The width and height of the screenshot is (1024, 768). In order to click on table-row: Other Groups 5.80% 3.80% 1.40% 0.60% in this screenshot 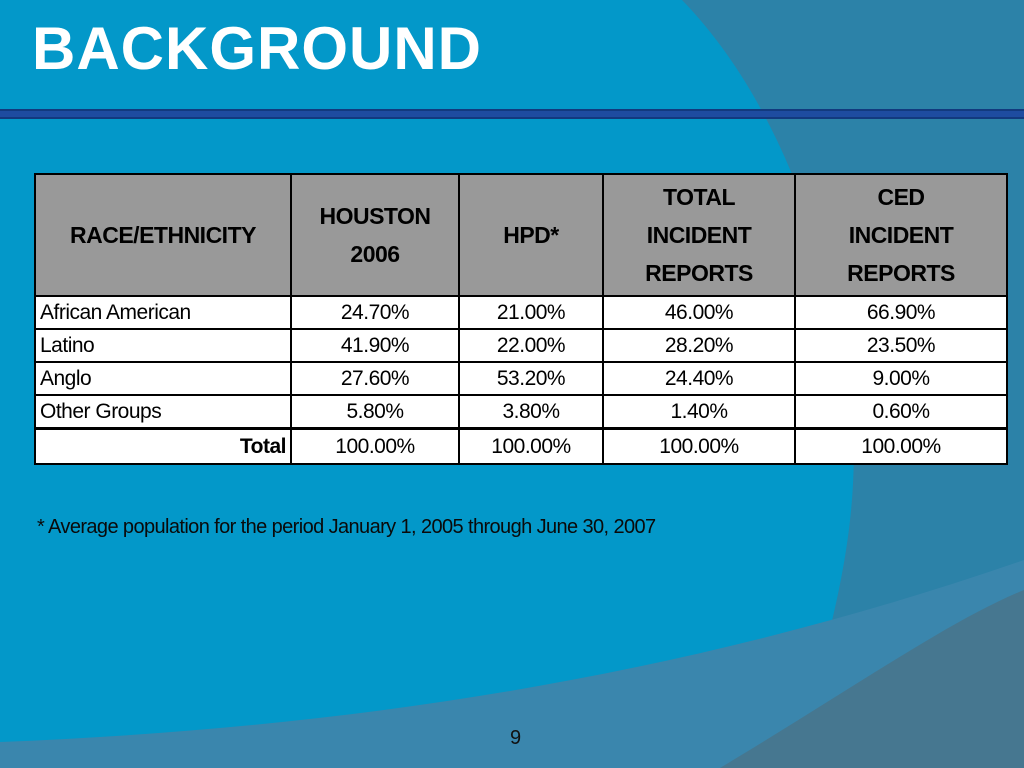, I will do `click(521, 412)`.